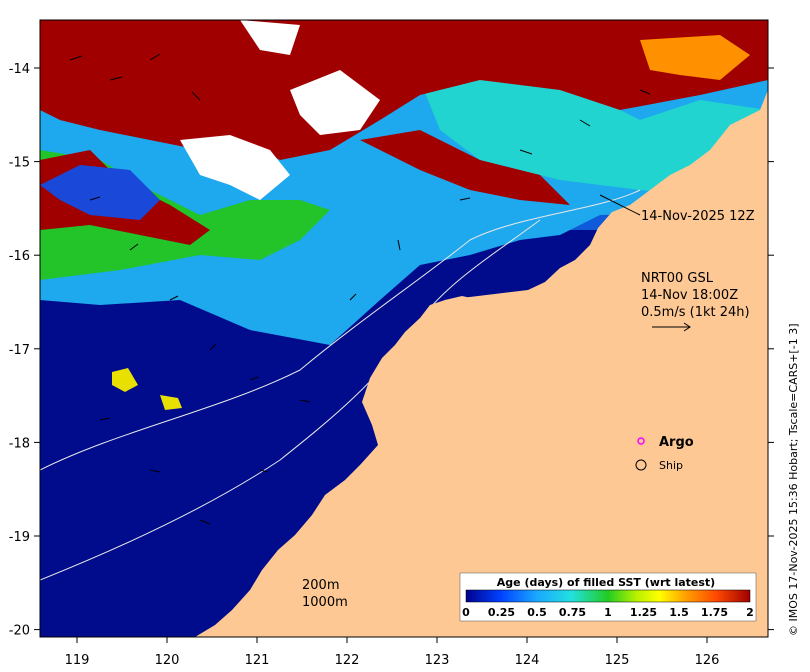  What do you see at coordinates (325, 602) in the screenshot?
I see `contour-1000m-label: 1000m` at bounding box center [325, 602].